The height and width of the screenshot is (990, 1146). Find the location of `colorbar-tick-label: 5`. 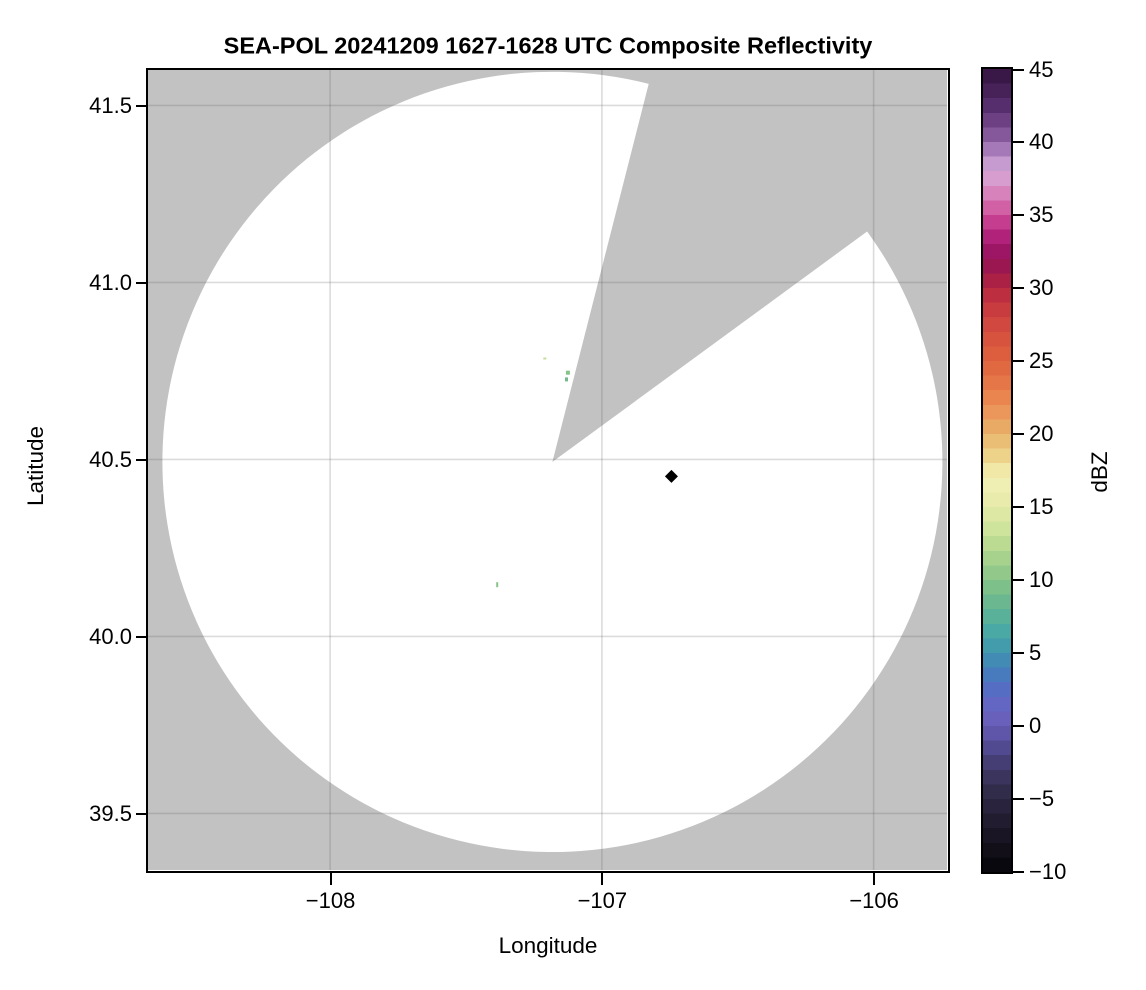

colorbar-tick-label: 5 is located at coordinates (1035, 652).